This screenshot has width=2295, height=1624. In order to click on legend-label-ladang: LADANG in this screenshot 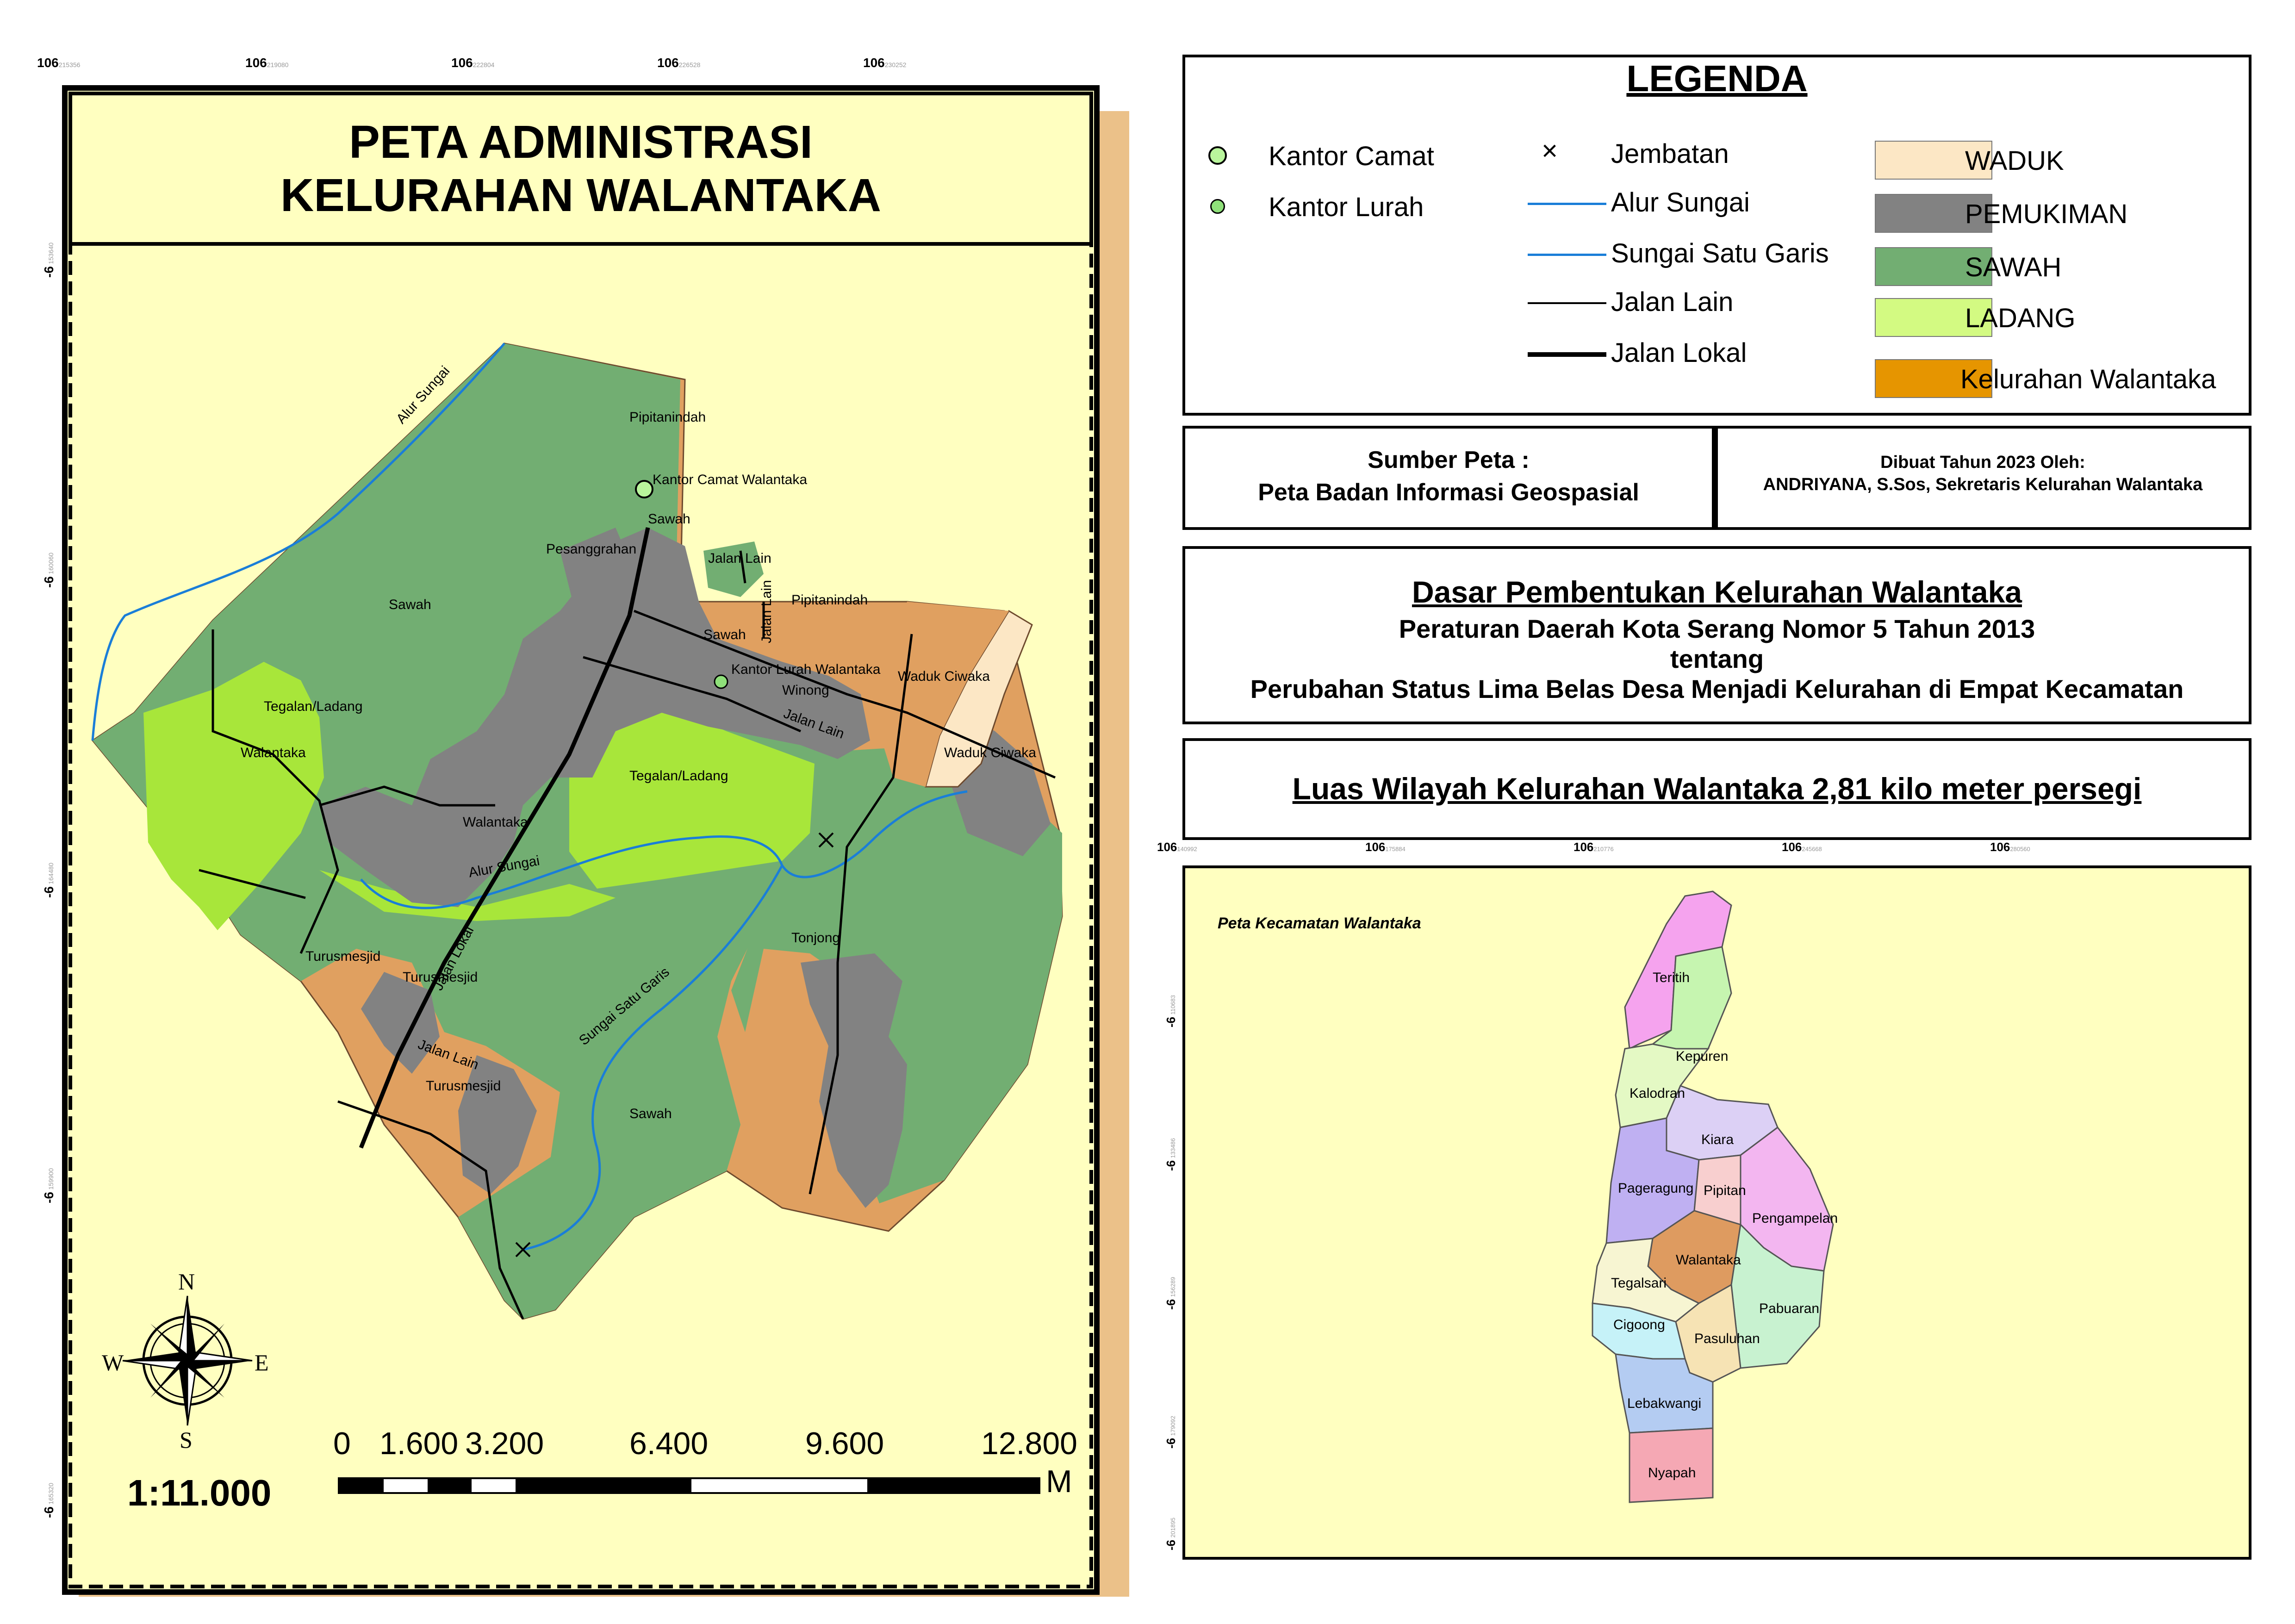, I will do `click(2020, 318)`.